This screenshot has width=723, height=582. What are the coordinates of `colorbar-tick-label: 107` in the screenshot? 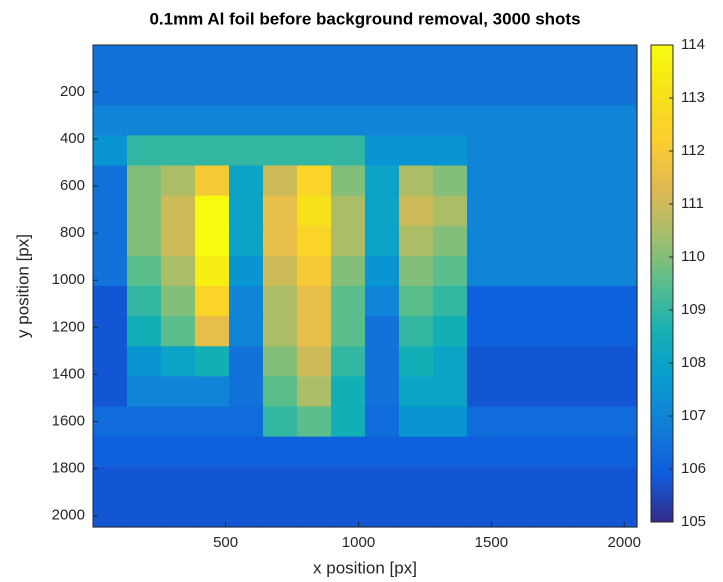 It's located at (693, 415).